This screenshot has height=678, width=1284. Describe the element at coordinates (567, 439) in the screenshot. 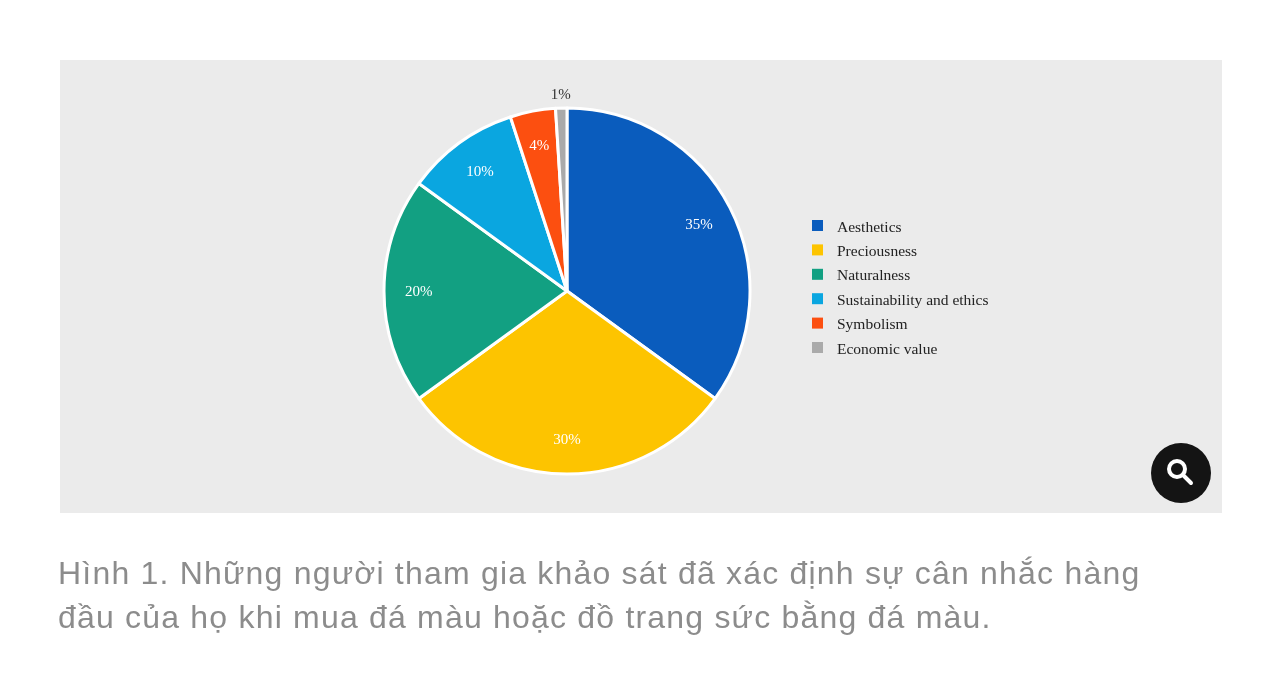

I see `data-label: 30%` at that location.